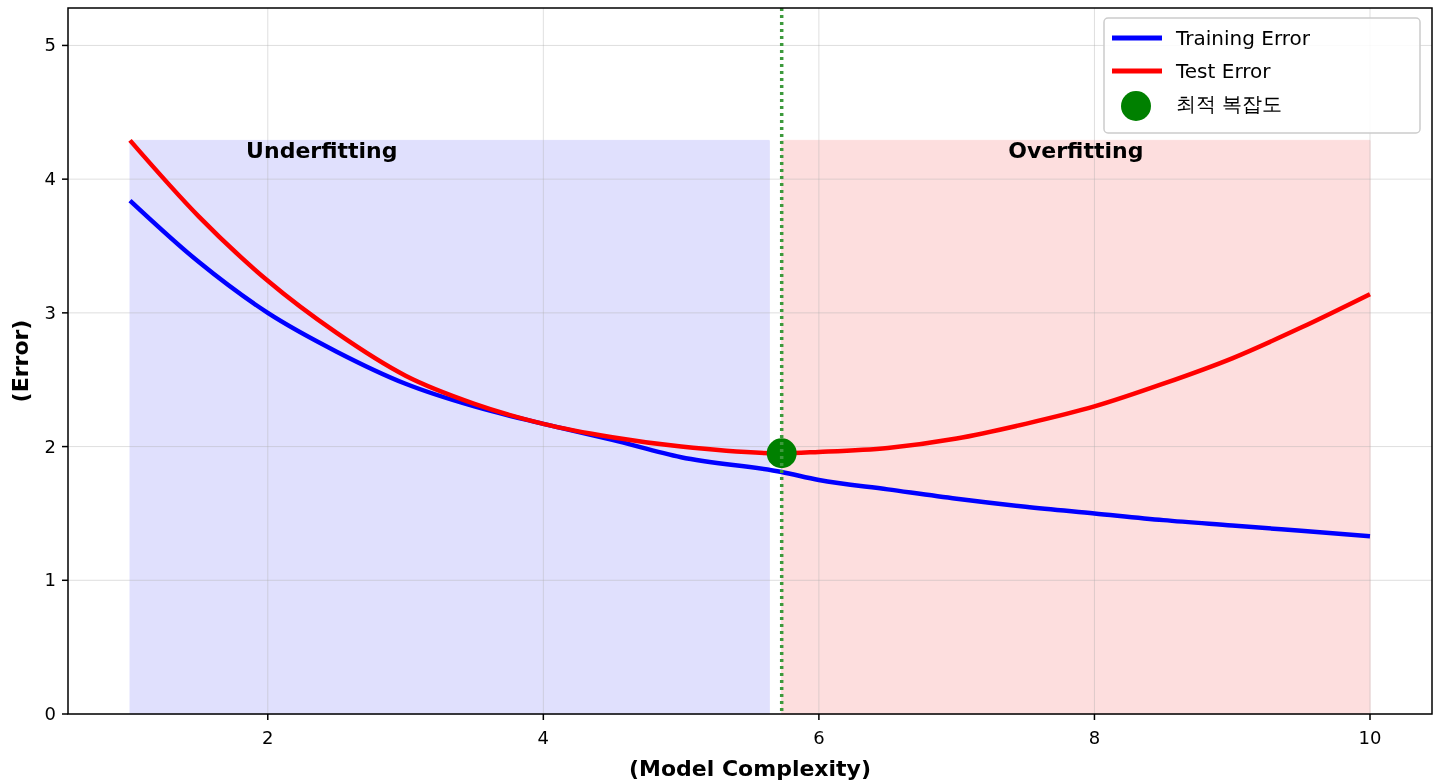  I want to click on y-tick-label: 5, so click(50, 45).